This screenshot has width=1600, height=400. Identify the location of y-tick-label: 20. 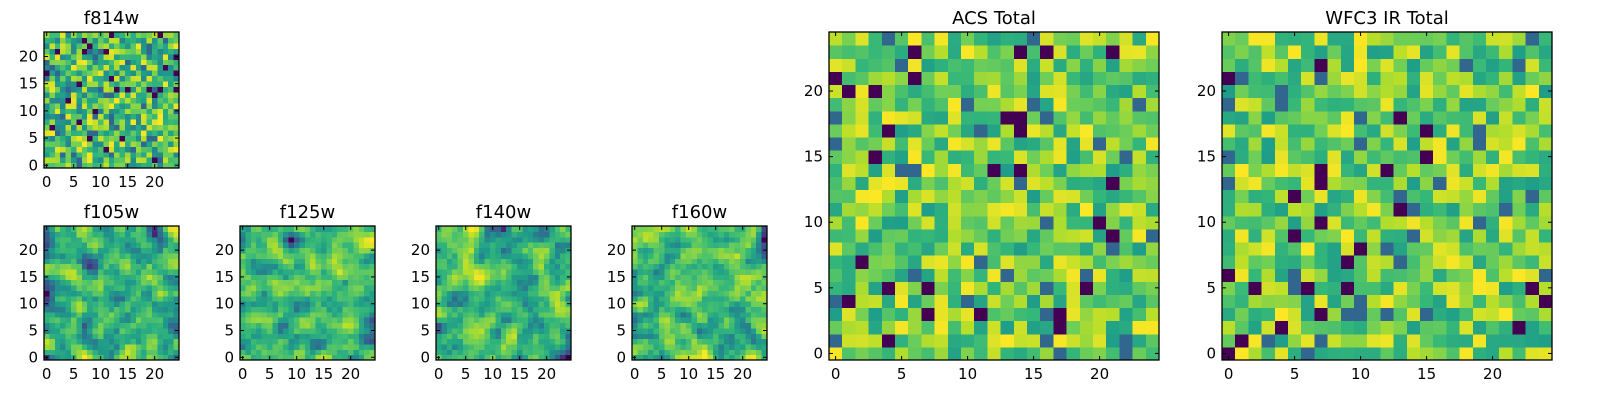
(28, 250).